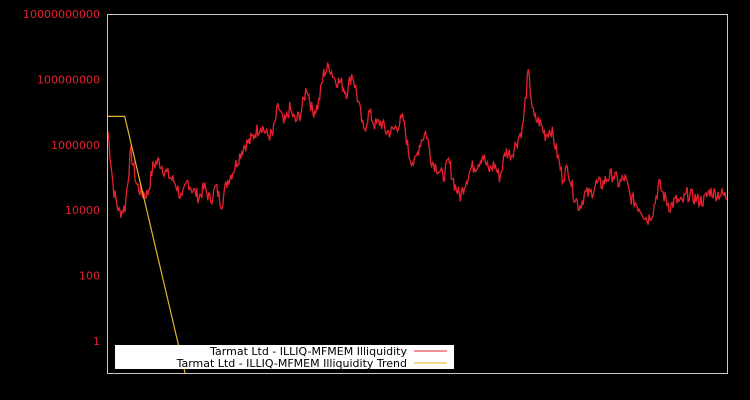 The image size is (750, 400). Describe the element at coordinates (68, 79) in the screenshot. I see `y-tick-label: 100000000` at that location.